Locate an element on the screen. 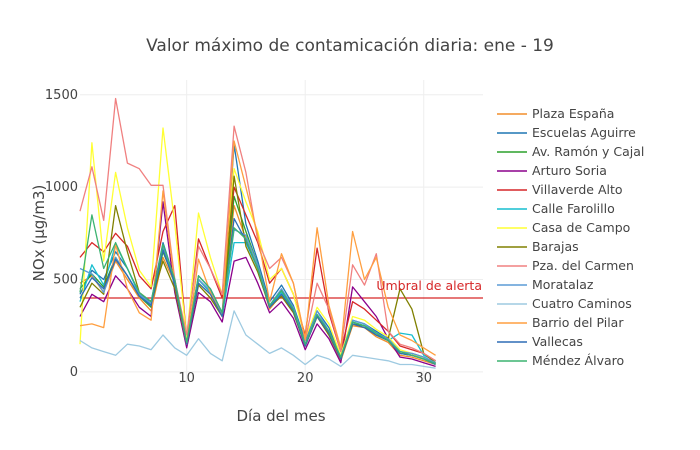 The height and width of the screenshot is (450, 700). series-line is located at coordinates (257, 339).